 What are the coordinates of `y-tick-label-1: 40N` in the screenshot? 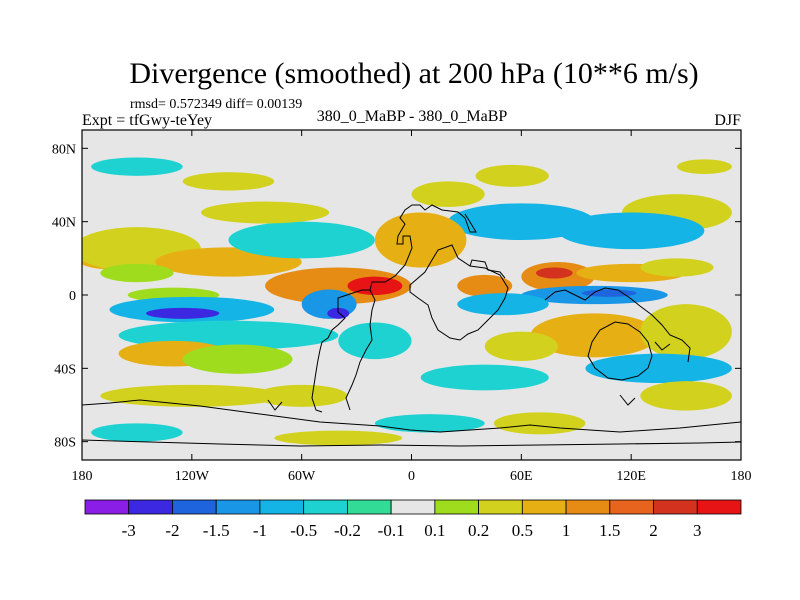 It's located at (64, 223).